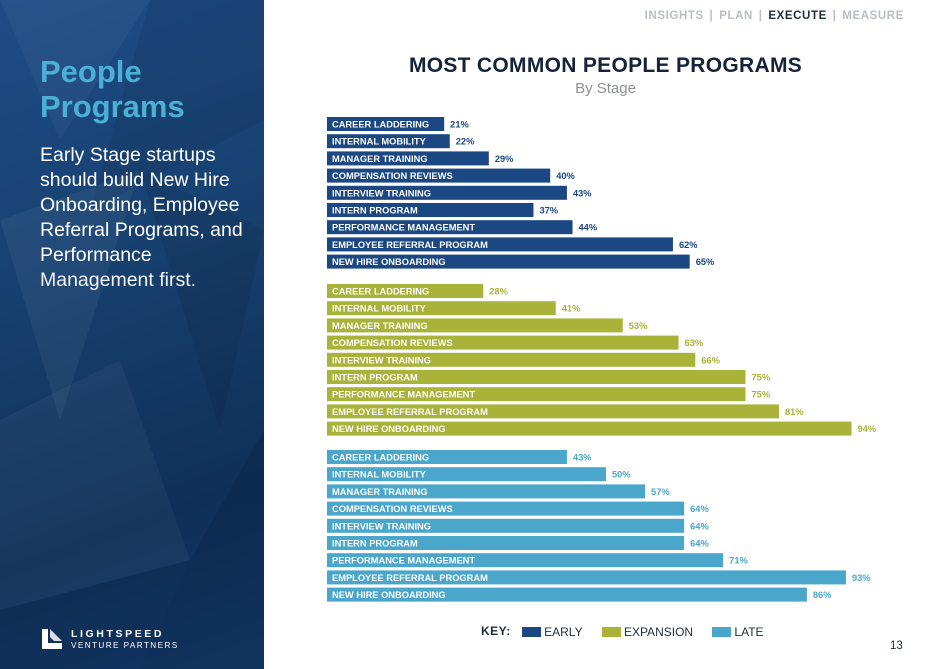  What do you see at coordinates (125, 645) in the screenshot?
I see `logo-subtitle: VENTURE PARTNERS` at bounding box center [125, 645].